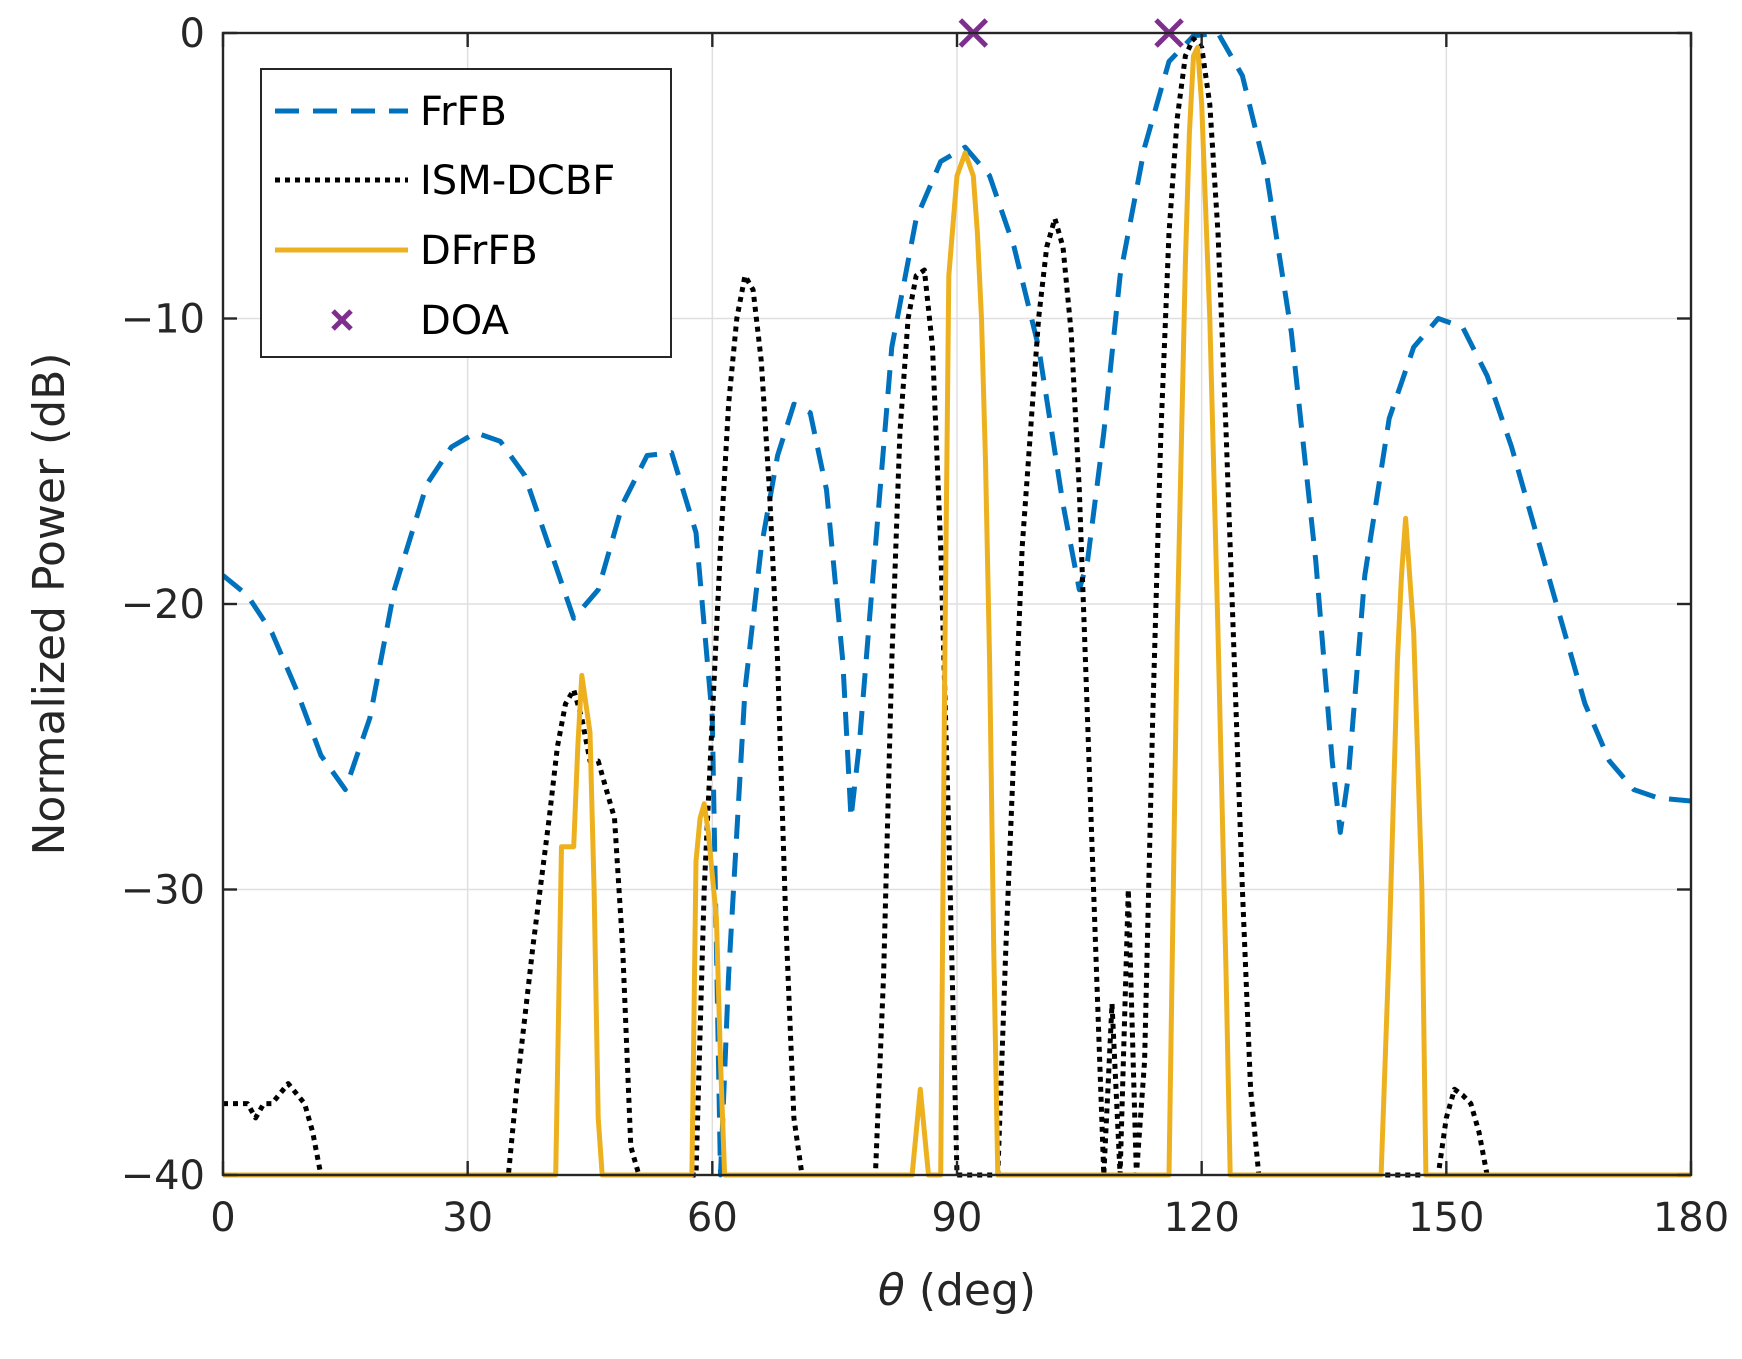 The height and width of the screenshot is (1359, 1742). I want to click on legend-swatch-doa, so click(342, 320).